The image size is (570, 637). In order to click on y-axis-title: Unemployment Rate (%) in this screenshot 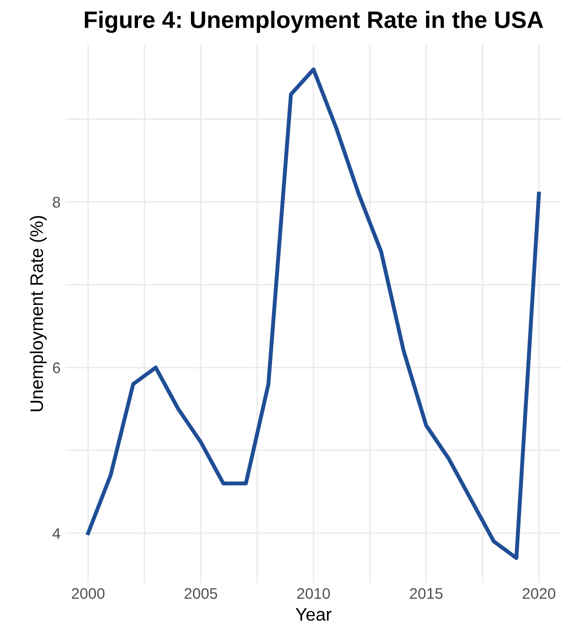, I will do `click(38, 314)`.